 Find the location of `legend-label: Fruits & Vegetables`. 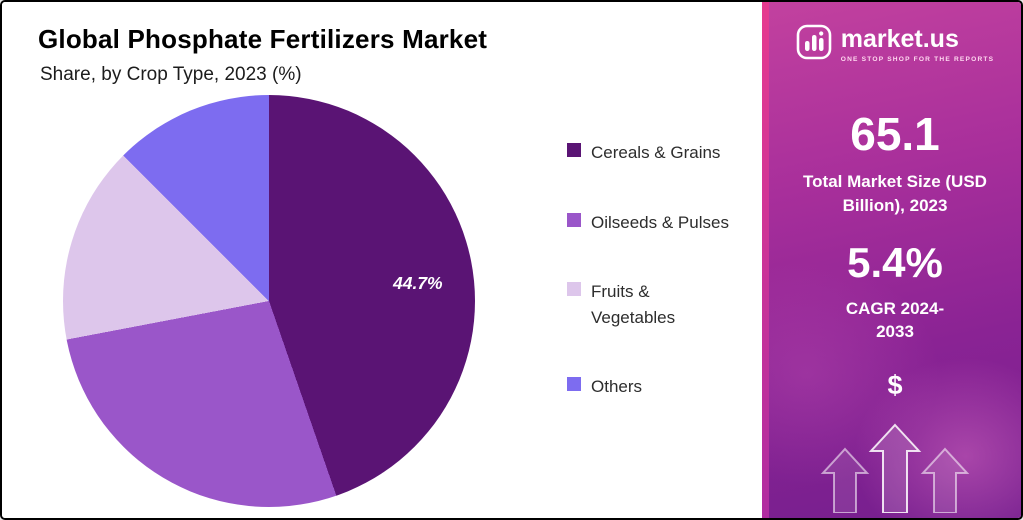

legend-label: Fruits & Vegetables is located at coordinates (633, 304).